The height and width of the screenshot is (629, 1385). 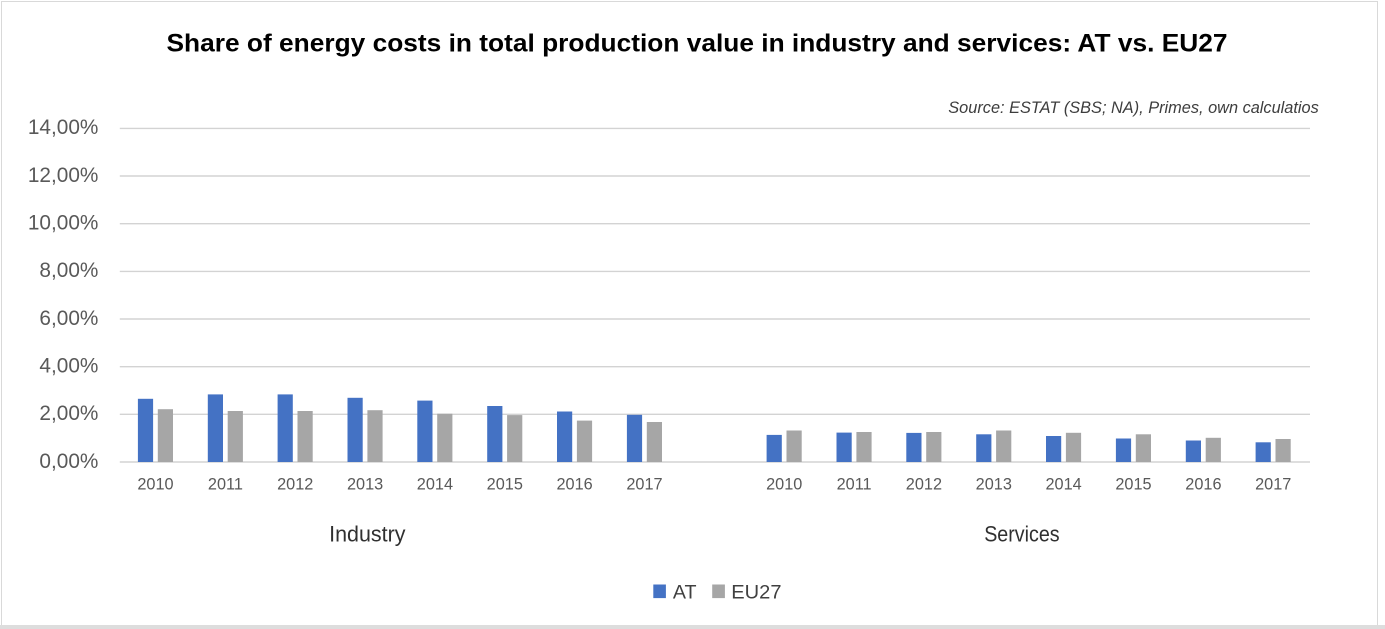 I want to click on svg-text: 6,00%, so click(x=68, y=318).